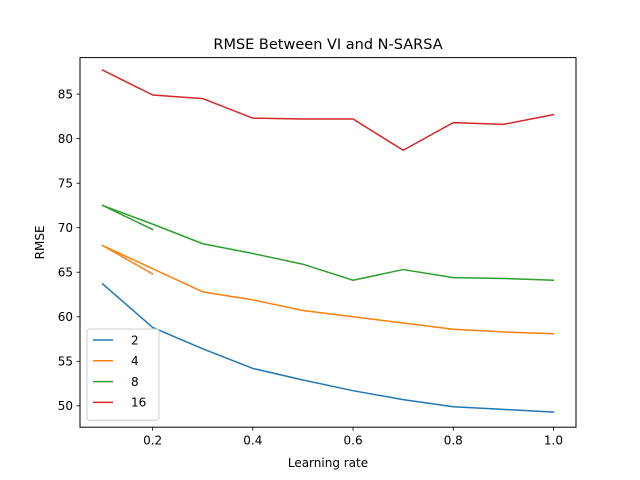  I want to click on legend-box, so click(123, 374).